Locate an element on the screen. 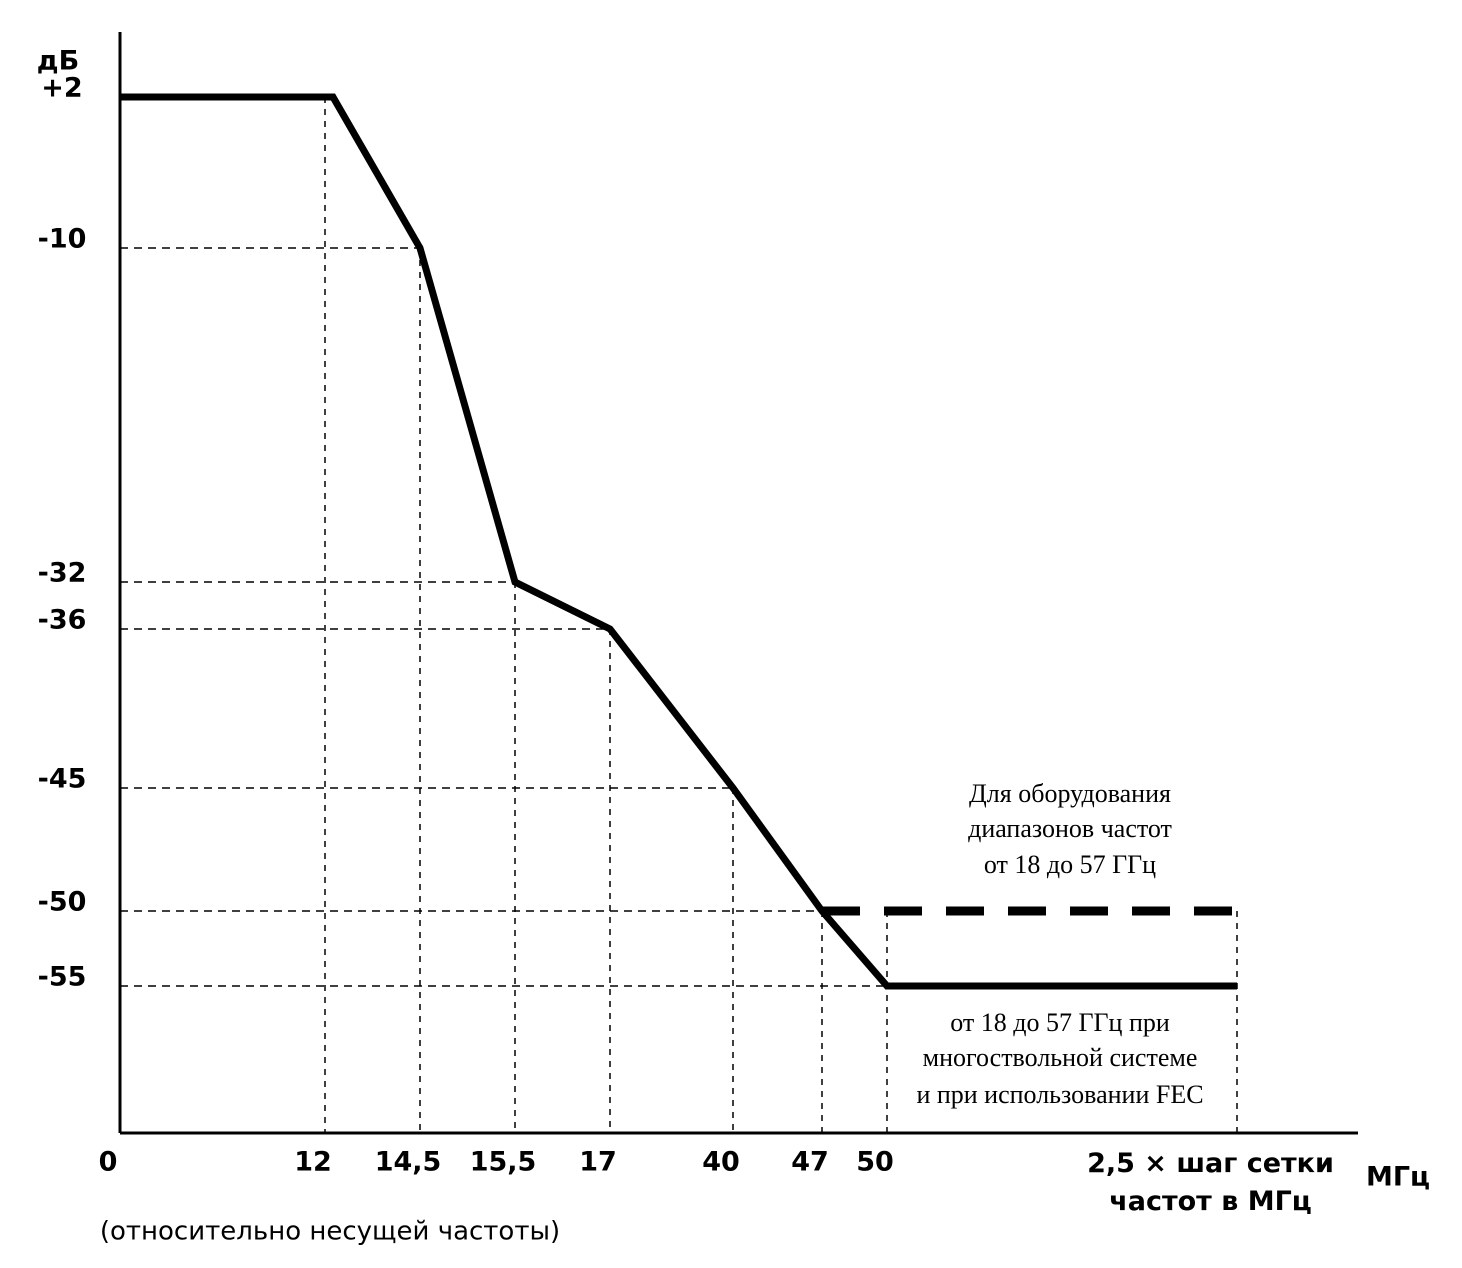 This screenshot has height=1268, width=1462. y-label: дБ is located at coordinates (58, 61).